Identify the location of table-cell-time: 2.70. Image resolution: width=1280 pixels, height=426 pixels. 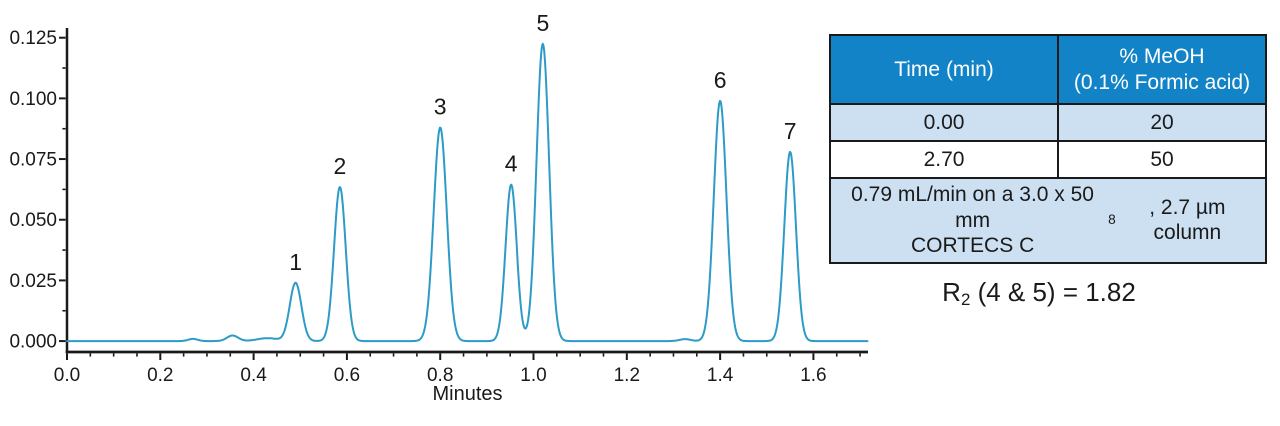
(944, 159).